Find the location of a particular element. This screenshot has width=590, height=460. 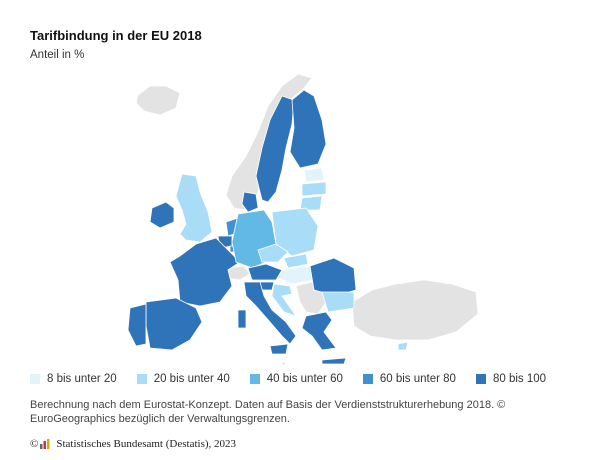

region-turkey is located at coordinates (415, 310).